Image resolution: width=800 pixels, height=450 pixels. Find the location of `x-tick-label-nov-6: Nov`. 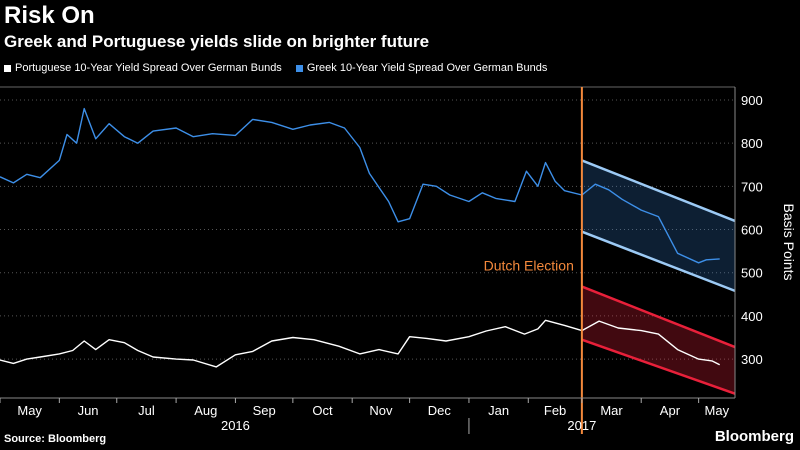

x-tick-label-nov-6: Nov is located at coordinates (381, 410).